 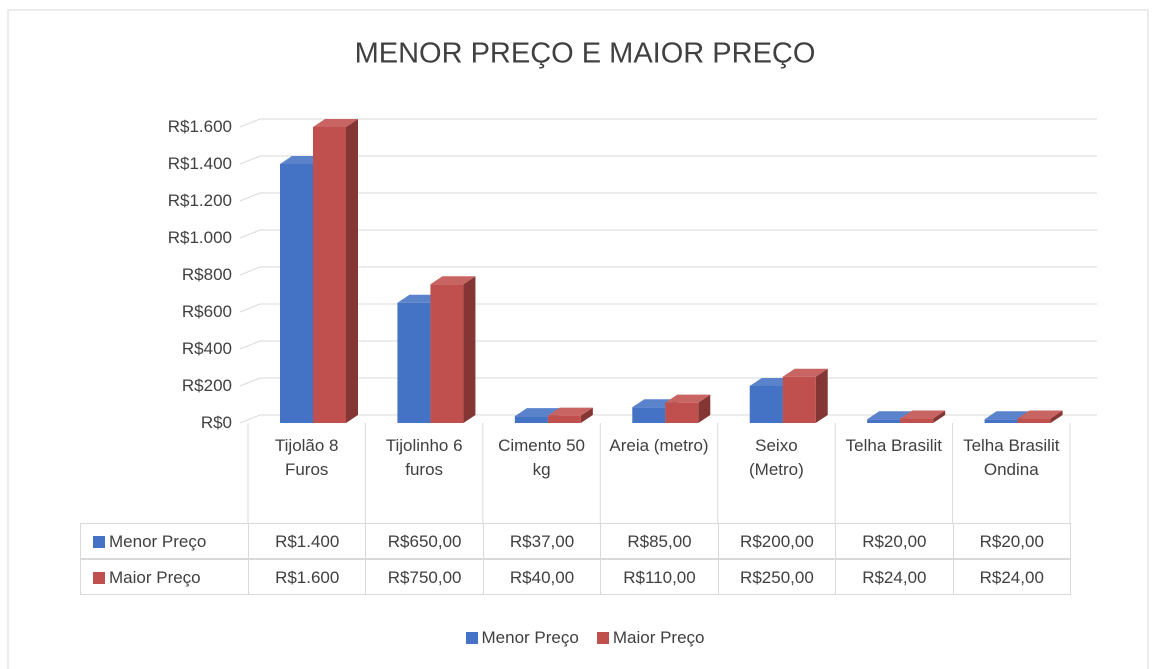 I want to click on table-cell: R$85,00, so click(x=659, y=541).